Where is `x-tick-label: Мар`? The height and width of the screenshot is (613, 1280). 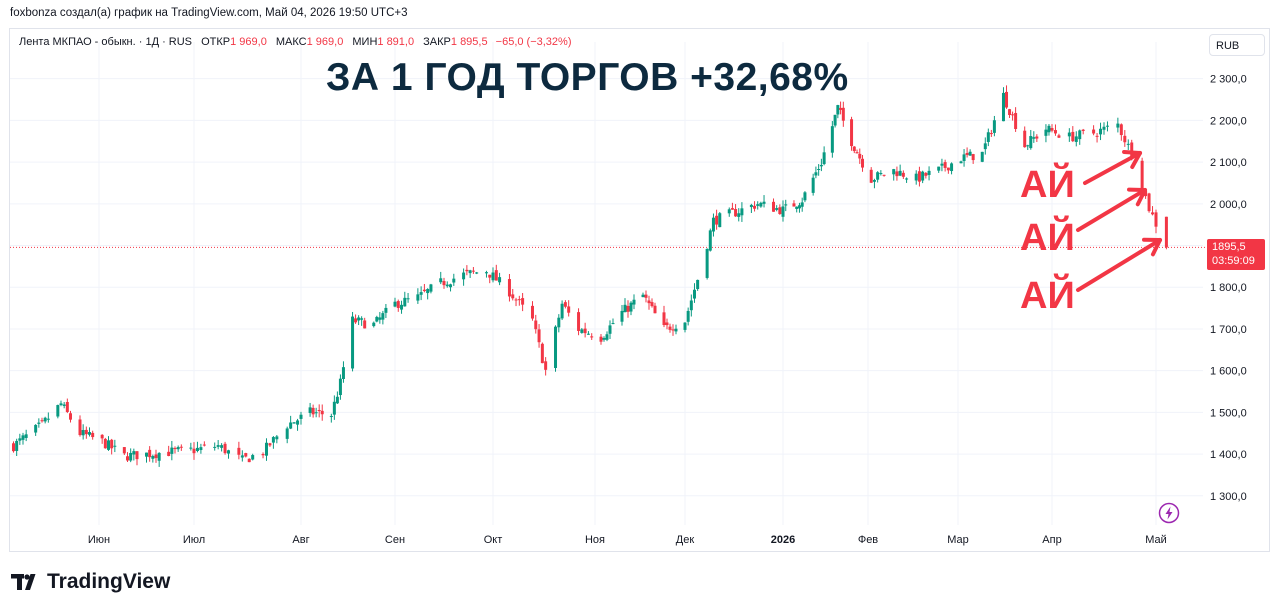
x-tick-label: Мар is located at coordinates (958, 540).